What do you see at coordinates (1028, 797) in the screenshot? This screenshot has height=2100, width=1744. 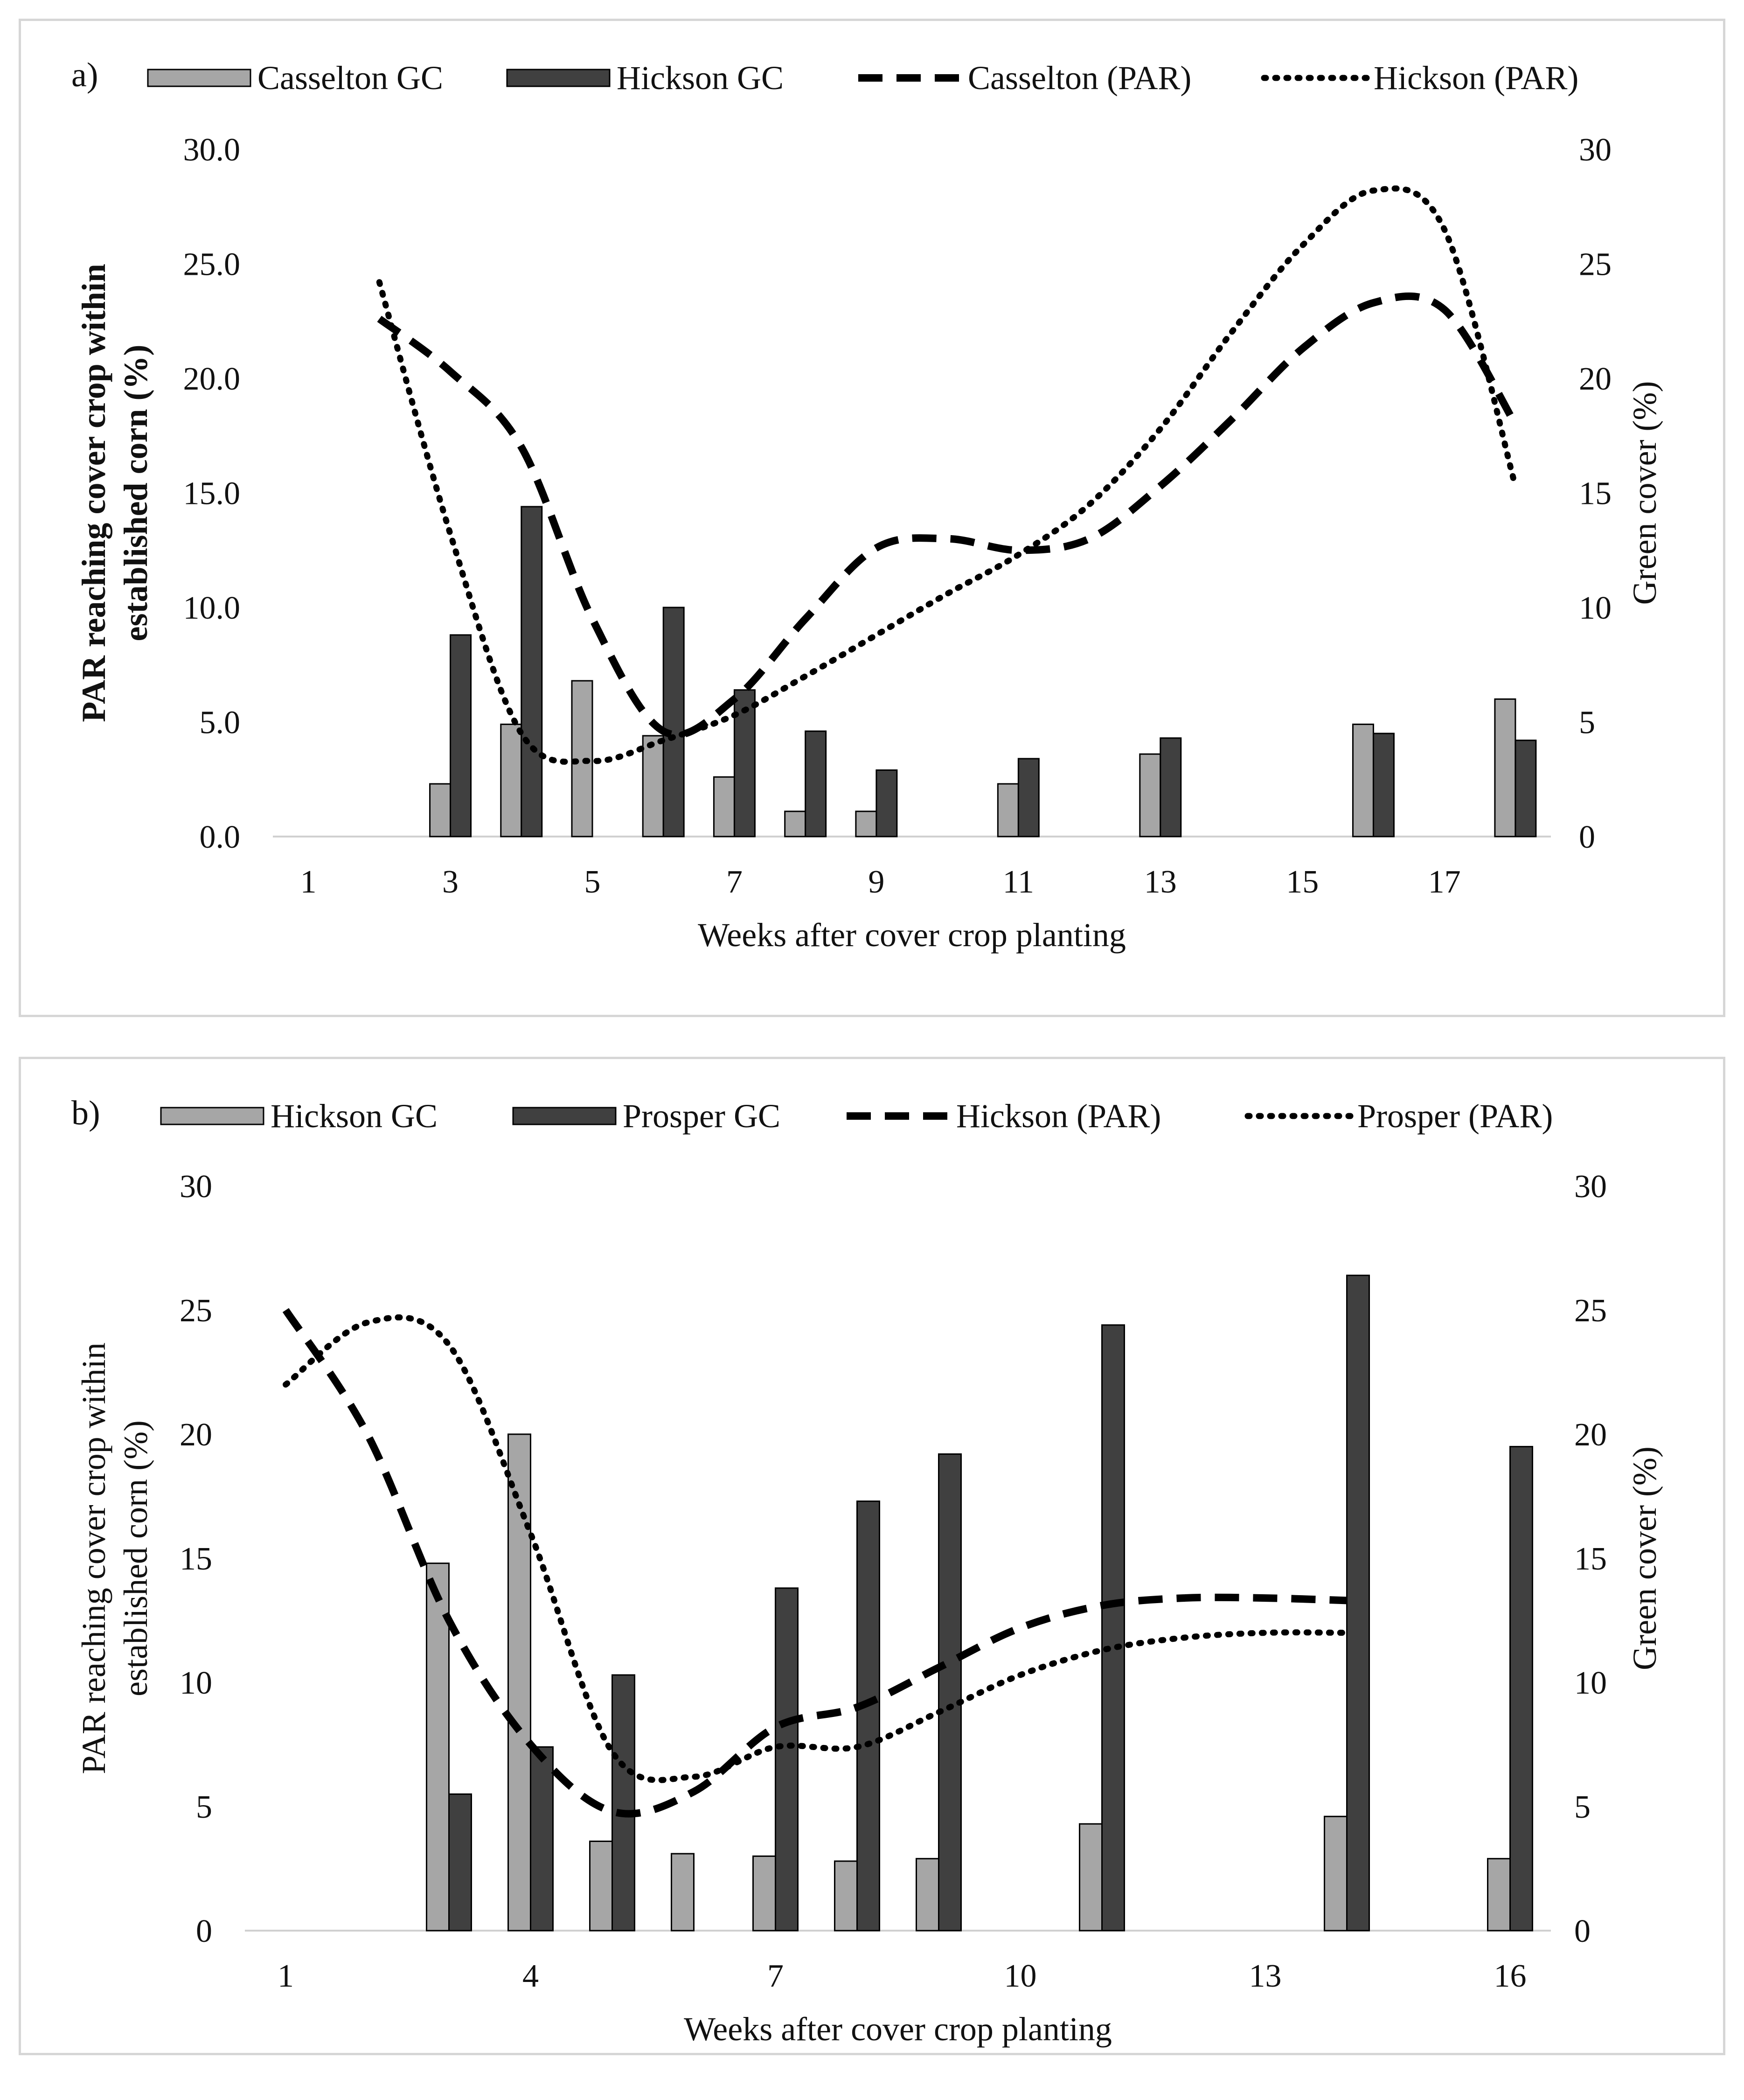 I see `chart-a-bar-hickson-gc6` at bounding box center [1028, 797].